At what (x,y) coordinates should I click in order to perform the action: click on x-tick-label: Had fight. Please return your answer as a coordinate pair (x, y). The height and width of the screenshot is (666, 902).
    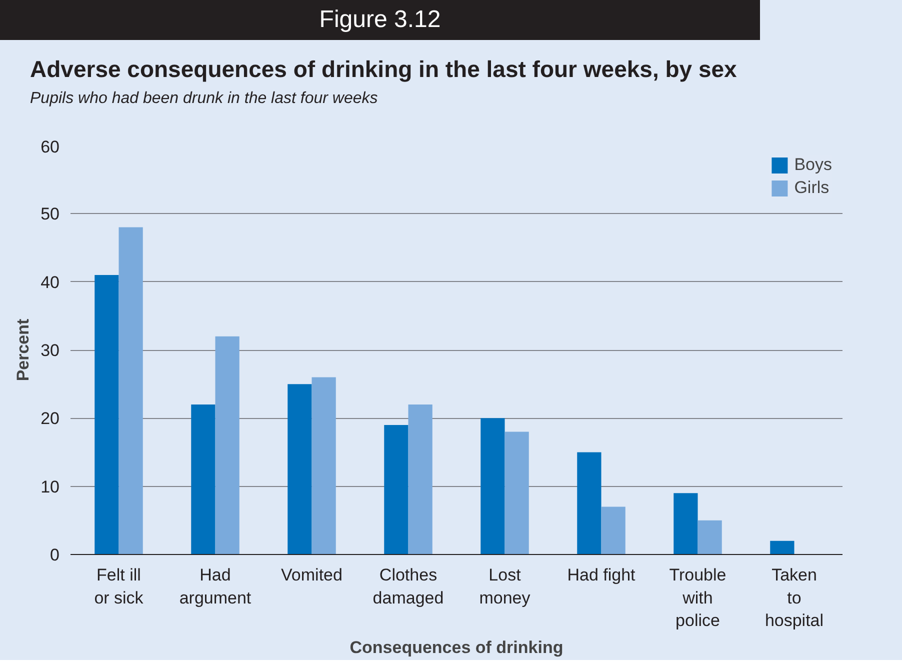
    Looking at the image, I should click on (601, 575).